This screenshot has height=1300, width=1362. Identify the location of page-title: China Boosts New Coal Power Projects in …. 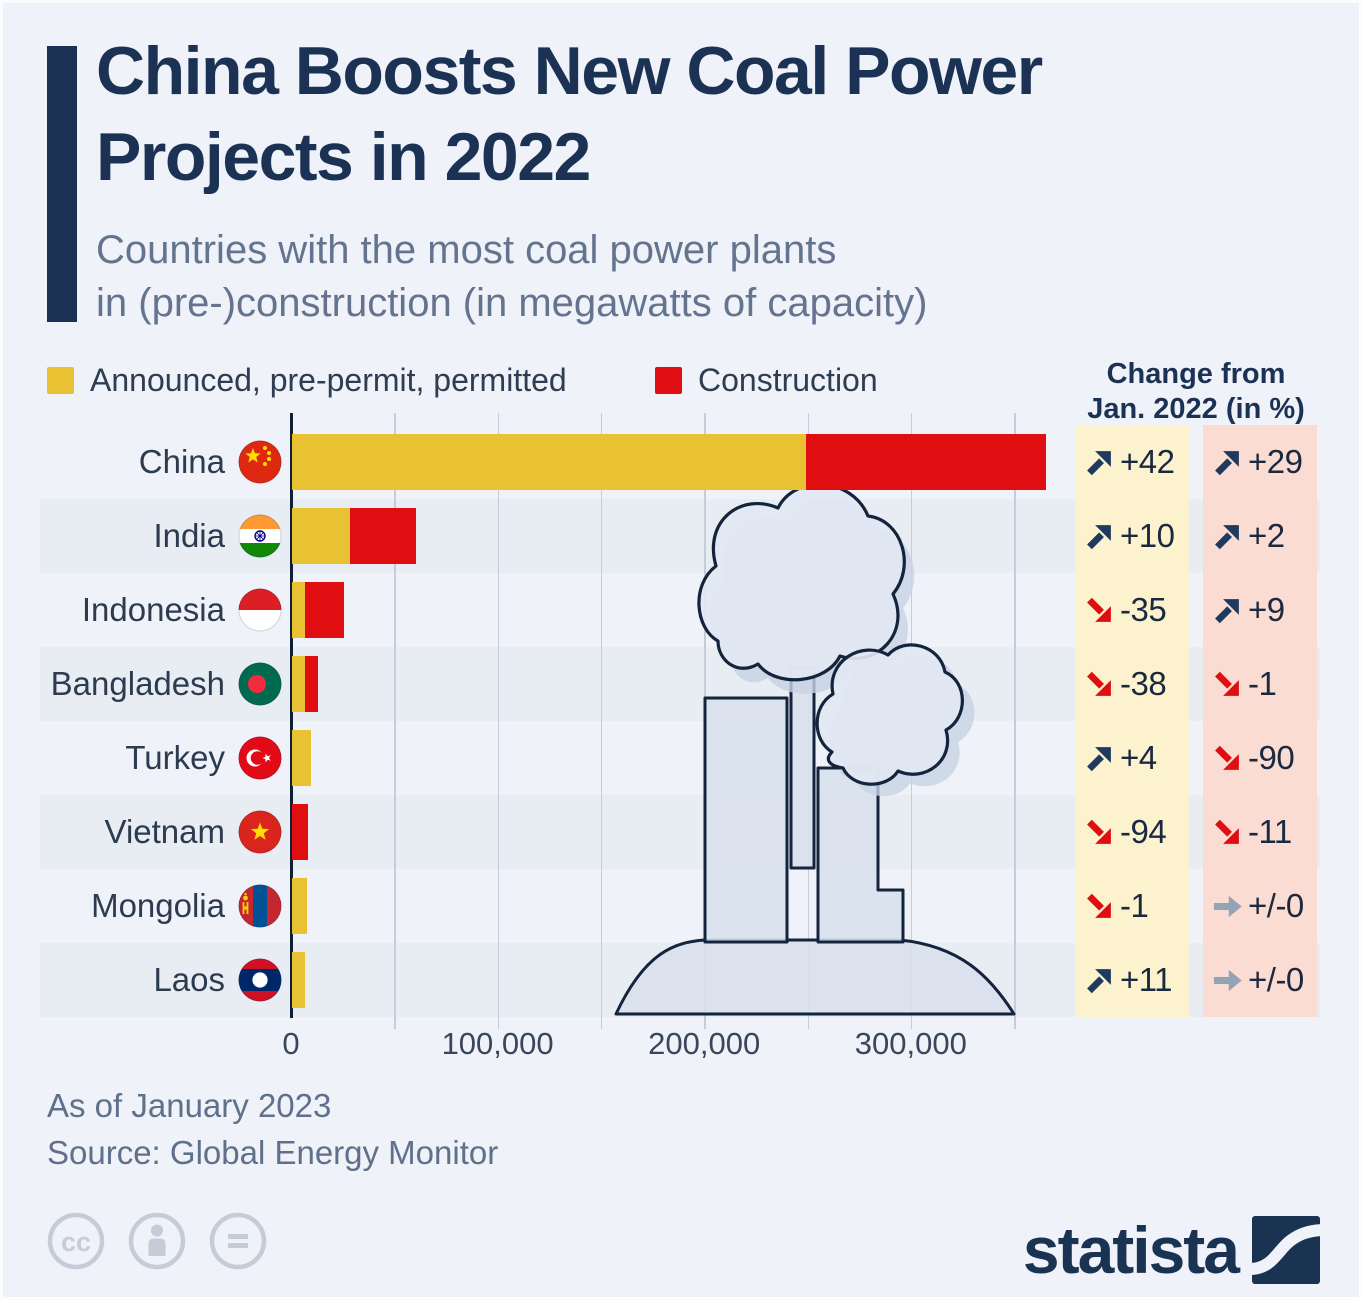
(569, 114).